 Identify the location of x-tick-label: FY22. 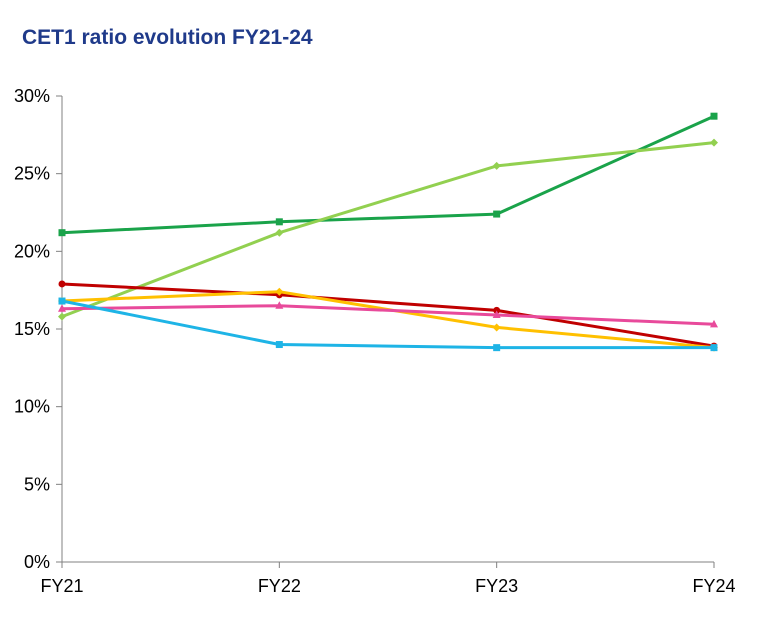
(279, 586).